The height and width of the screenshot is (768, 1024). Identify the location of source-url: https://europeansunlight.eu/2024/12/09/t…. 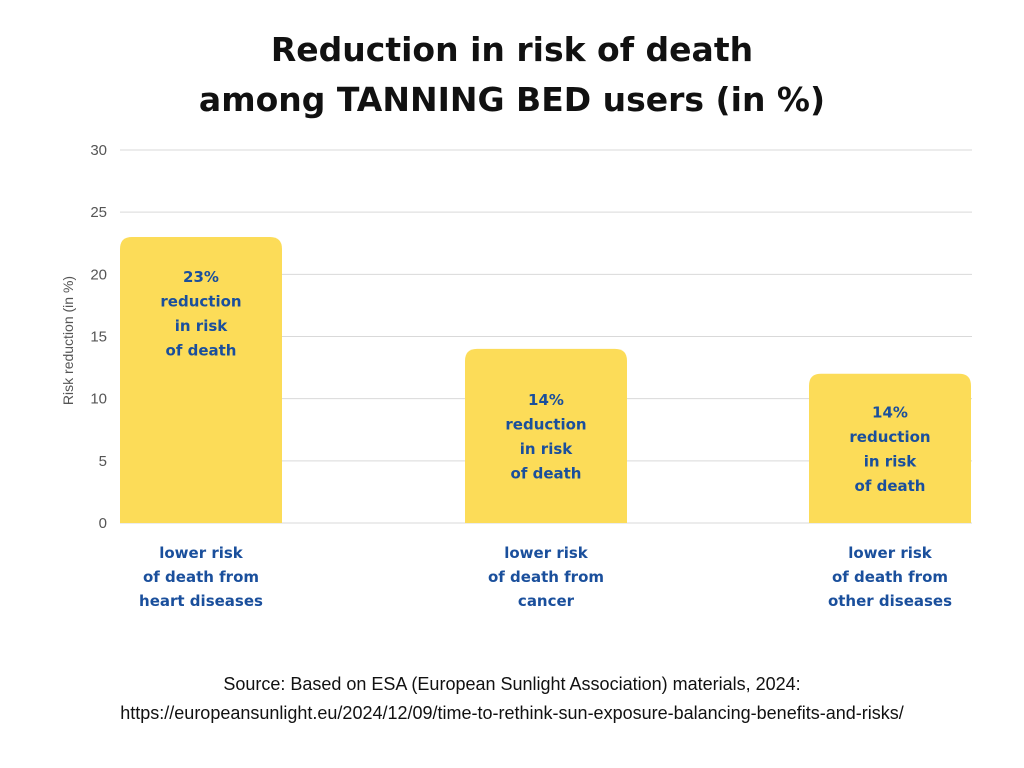
(512, 713).